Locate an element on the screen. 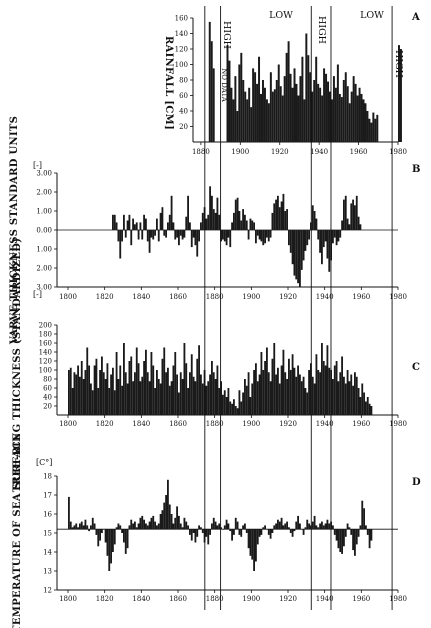 The width and height of the screenshot is (431, 628). x-tick-label: 1860 is located at coordinates (178, 297).